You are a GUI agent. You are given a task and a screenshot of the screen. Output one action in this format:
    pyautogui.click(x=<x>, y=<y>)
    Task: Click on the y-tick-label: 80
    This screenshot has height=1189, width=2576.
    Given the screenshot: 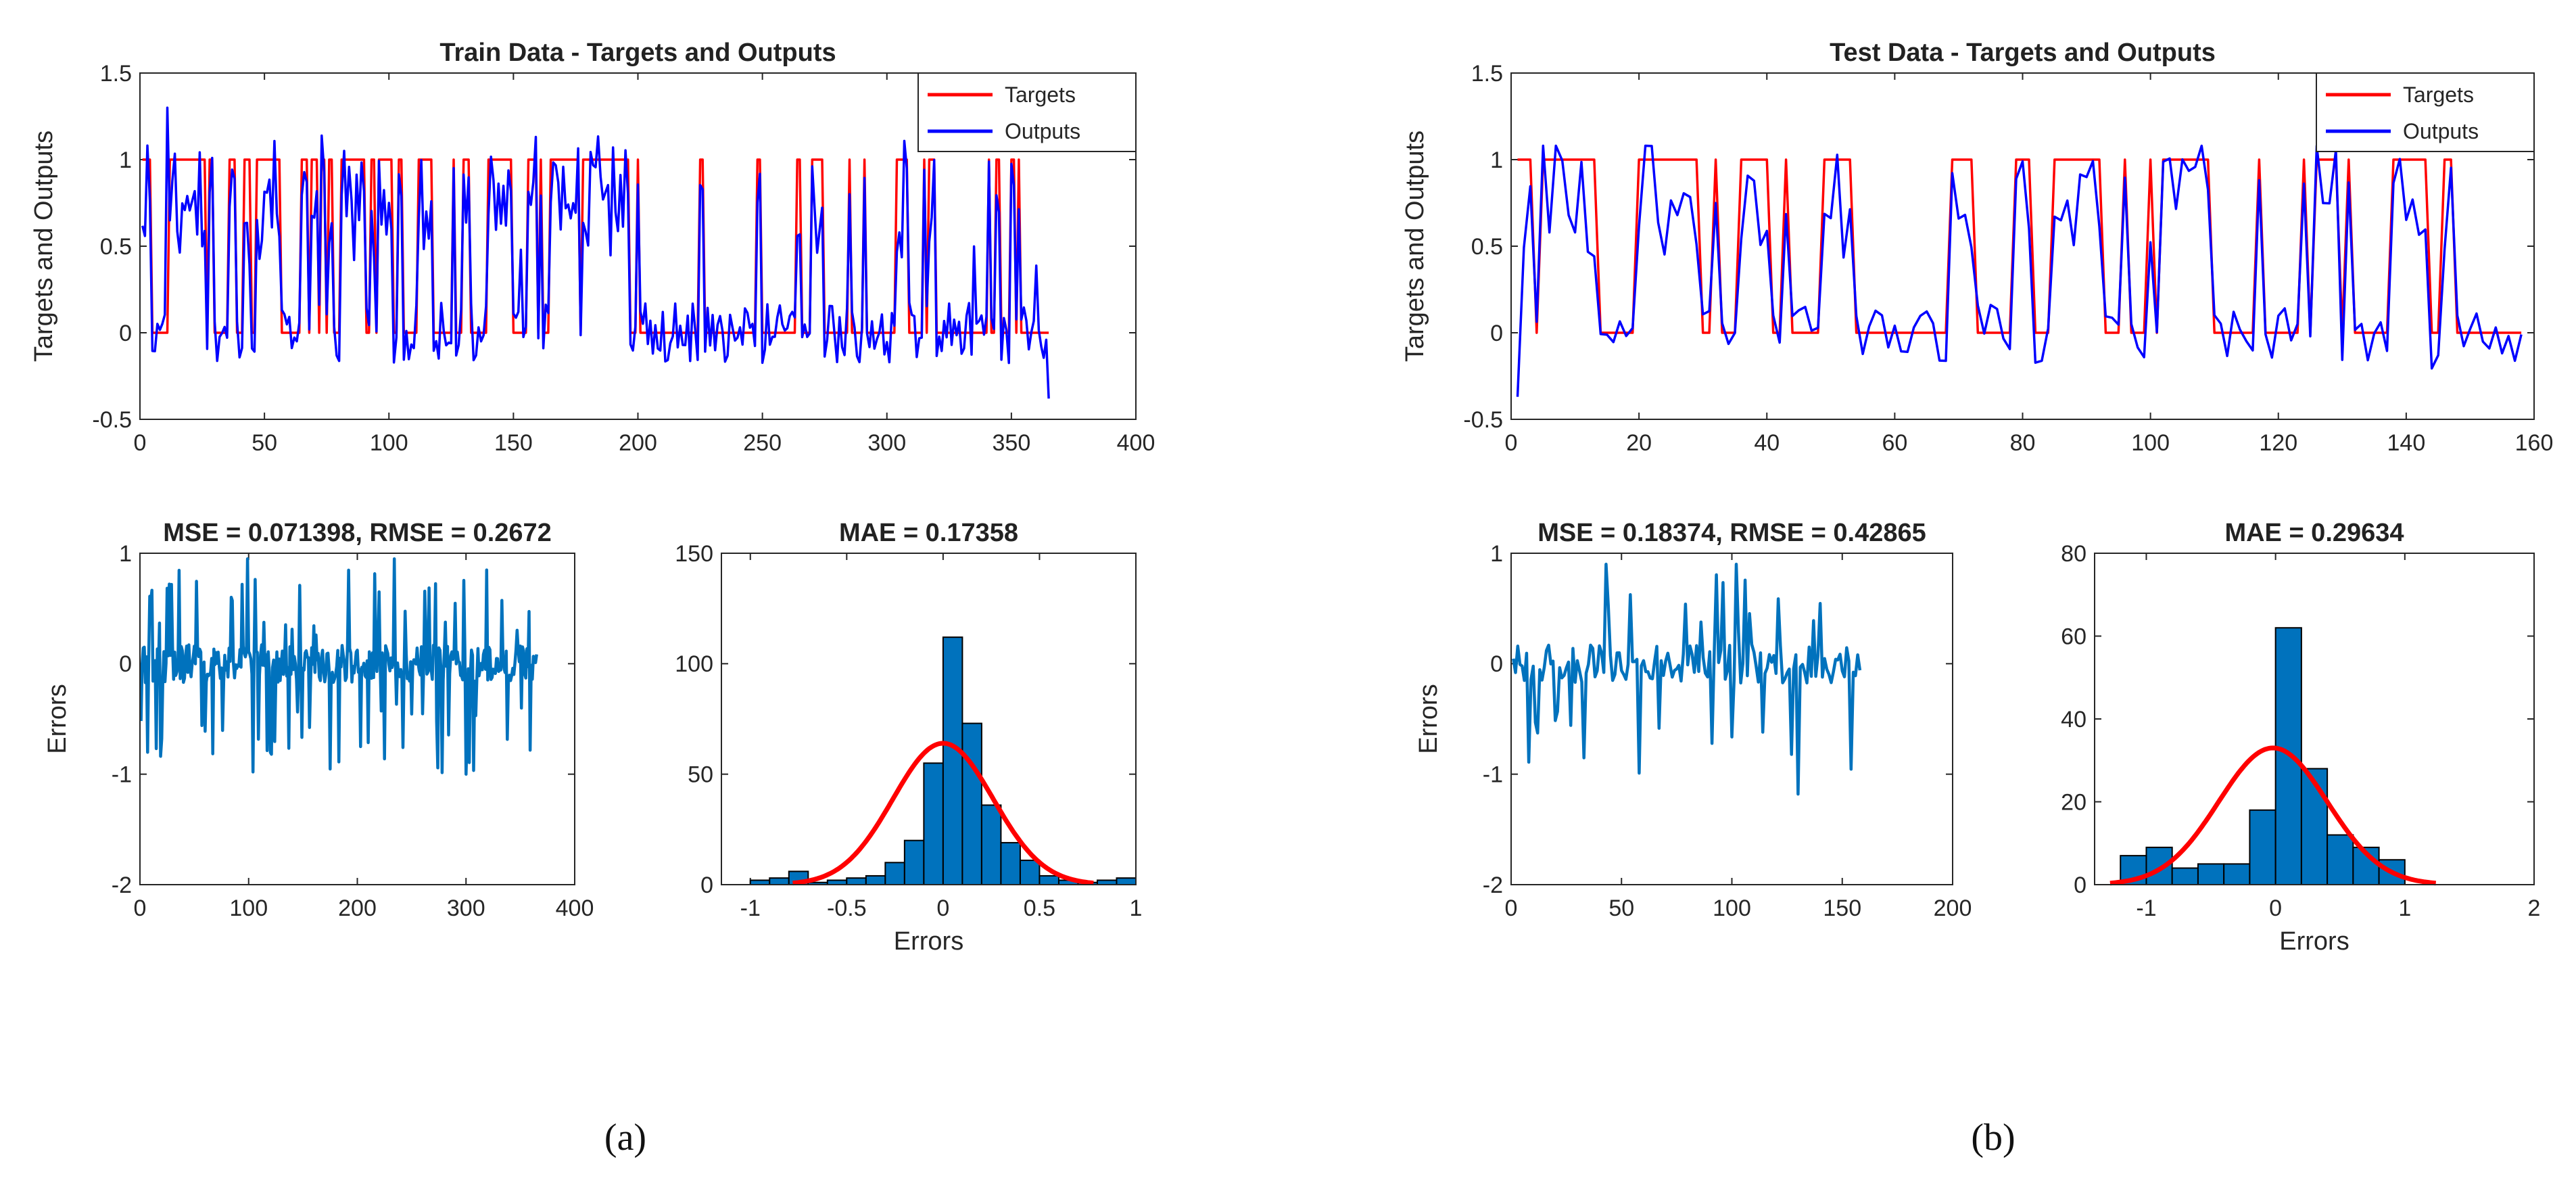 What is the action you would take?
    pyautogui.click(x=2073, y=554)
    